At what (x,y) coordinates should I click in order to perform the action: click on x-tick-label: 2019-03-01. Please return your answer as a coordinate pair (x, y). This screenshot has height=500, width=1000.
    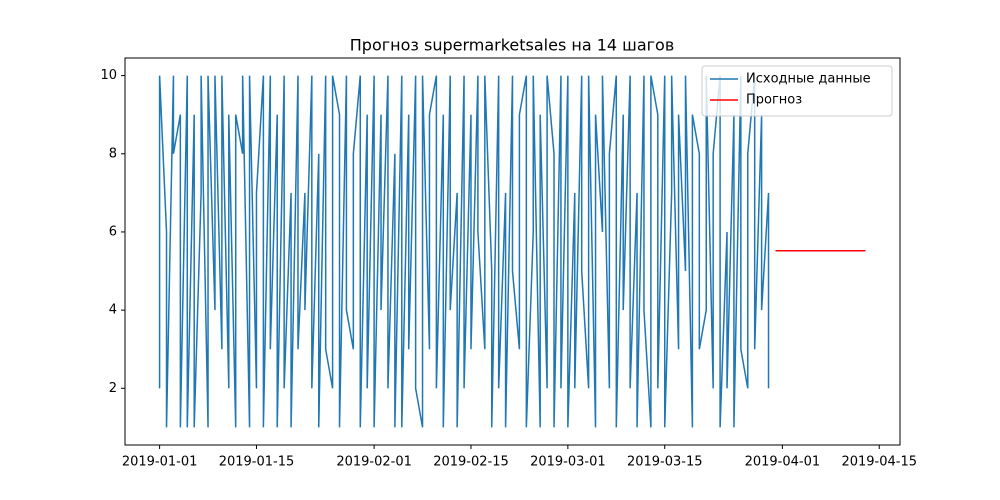
    Looking at the image, I should click on (568, 462).